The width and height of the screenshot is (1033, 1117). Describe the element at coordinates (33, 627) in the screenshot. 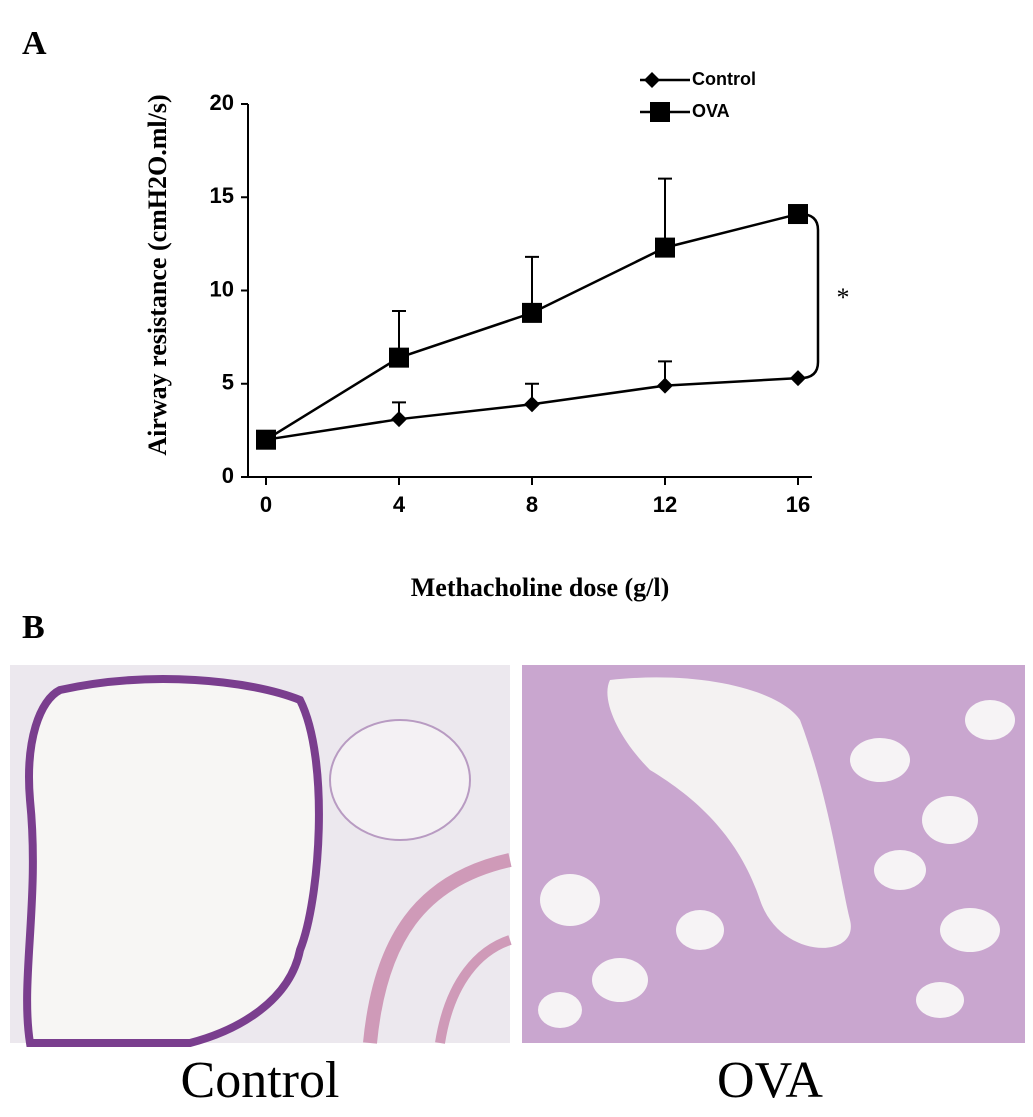

I see `panel-label: B` at that location.